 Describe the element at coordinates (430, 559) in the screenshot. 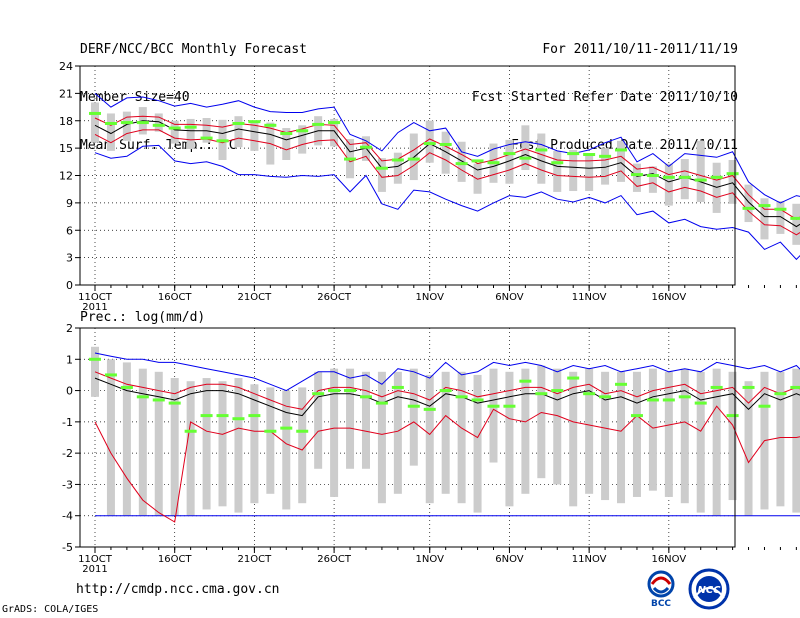

I see `prec-xtick-label: 1NOV` at that location.